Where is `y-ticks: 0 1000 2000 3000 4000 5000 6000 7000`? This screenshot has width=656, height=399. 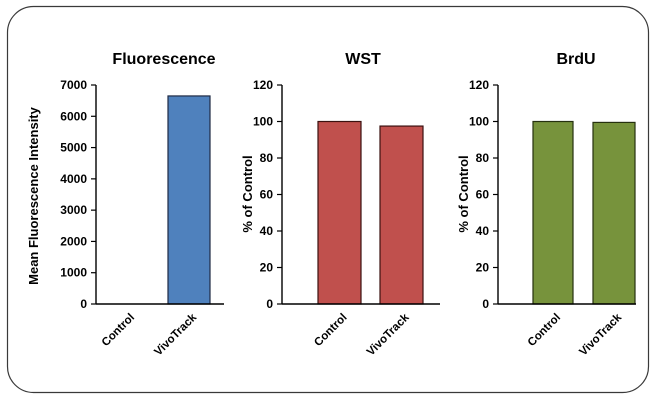
y-ticks: 0 1000 2000 3000 4000 5000 6000 7000 is located at coordinates (78, 194).